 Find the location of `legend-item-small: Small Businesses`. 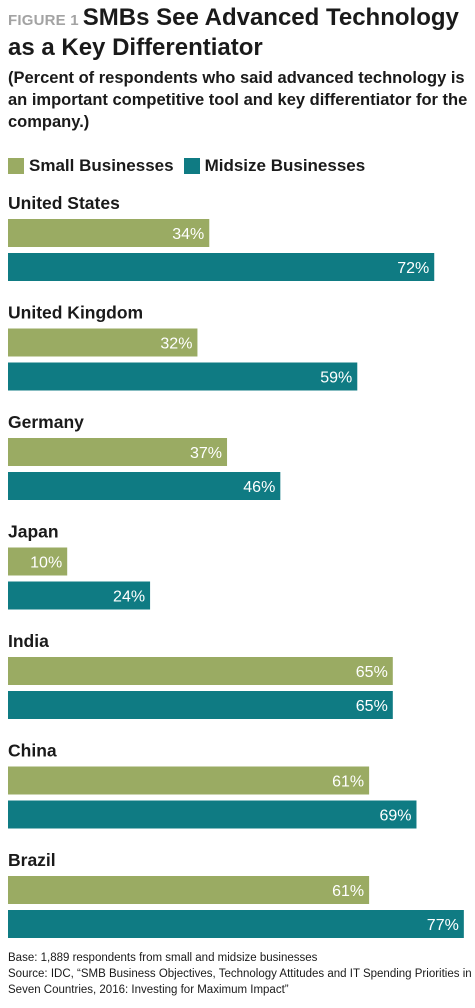

legend-item-small: Small Businesses is located at coordinates (91, 166).